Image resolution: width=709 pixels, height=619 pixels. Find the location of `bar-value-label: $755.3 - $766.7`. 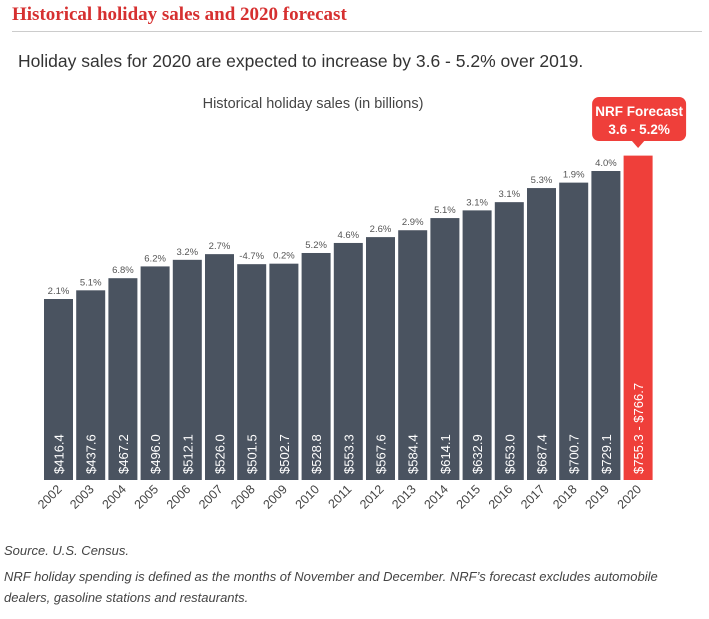

bar-value-label: $755.3 - $766.7 is located at coordinates (638, 428).